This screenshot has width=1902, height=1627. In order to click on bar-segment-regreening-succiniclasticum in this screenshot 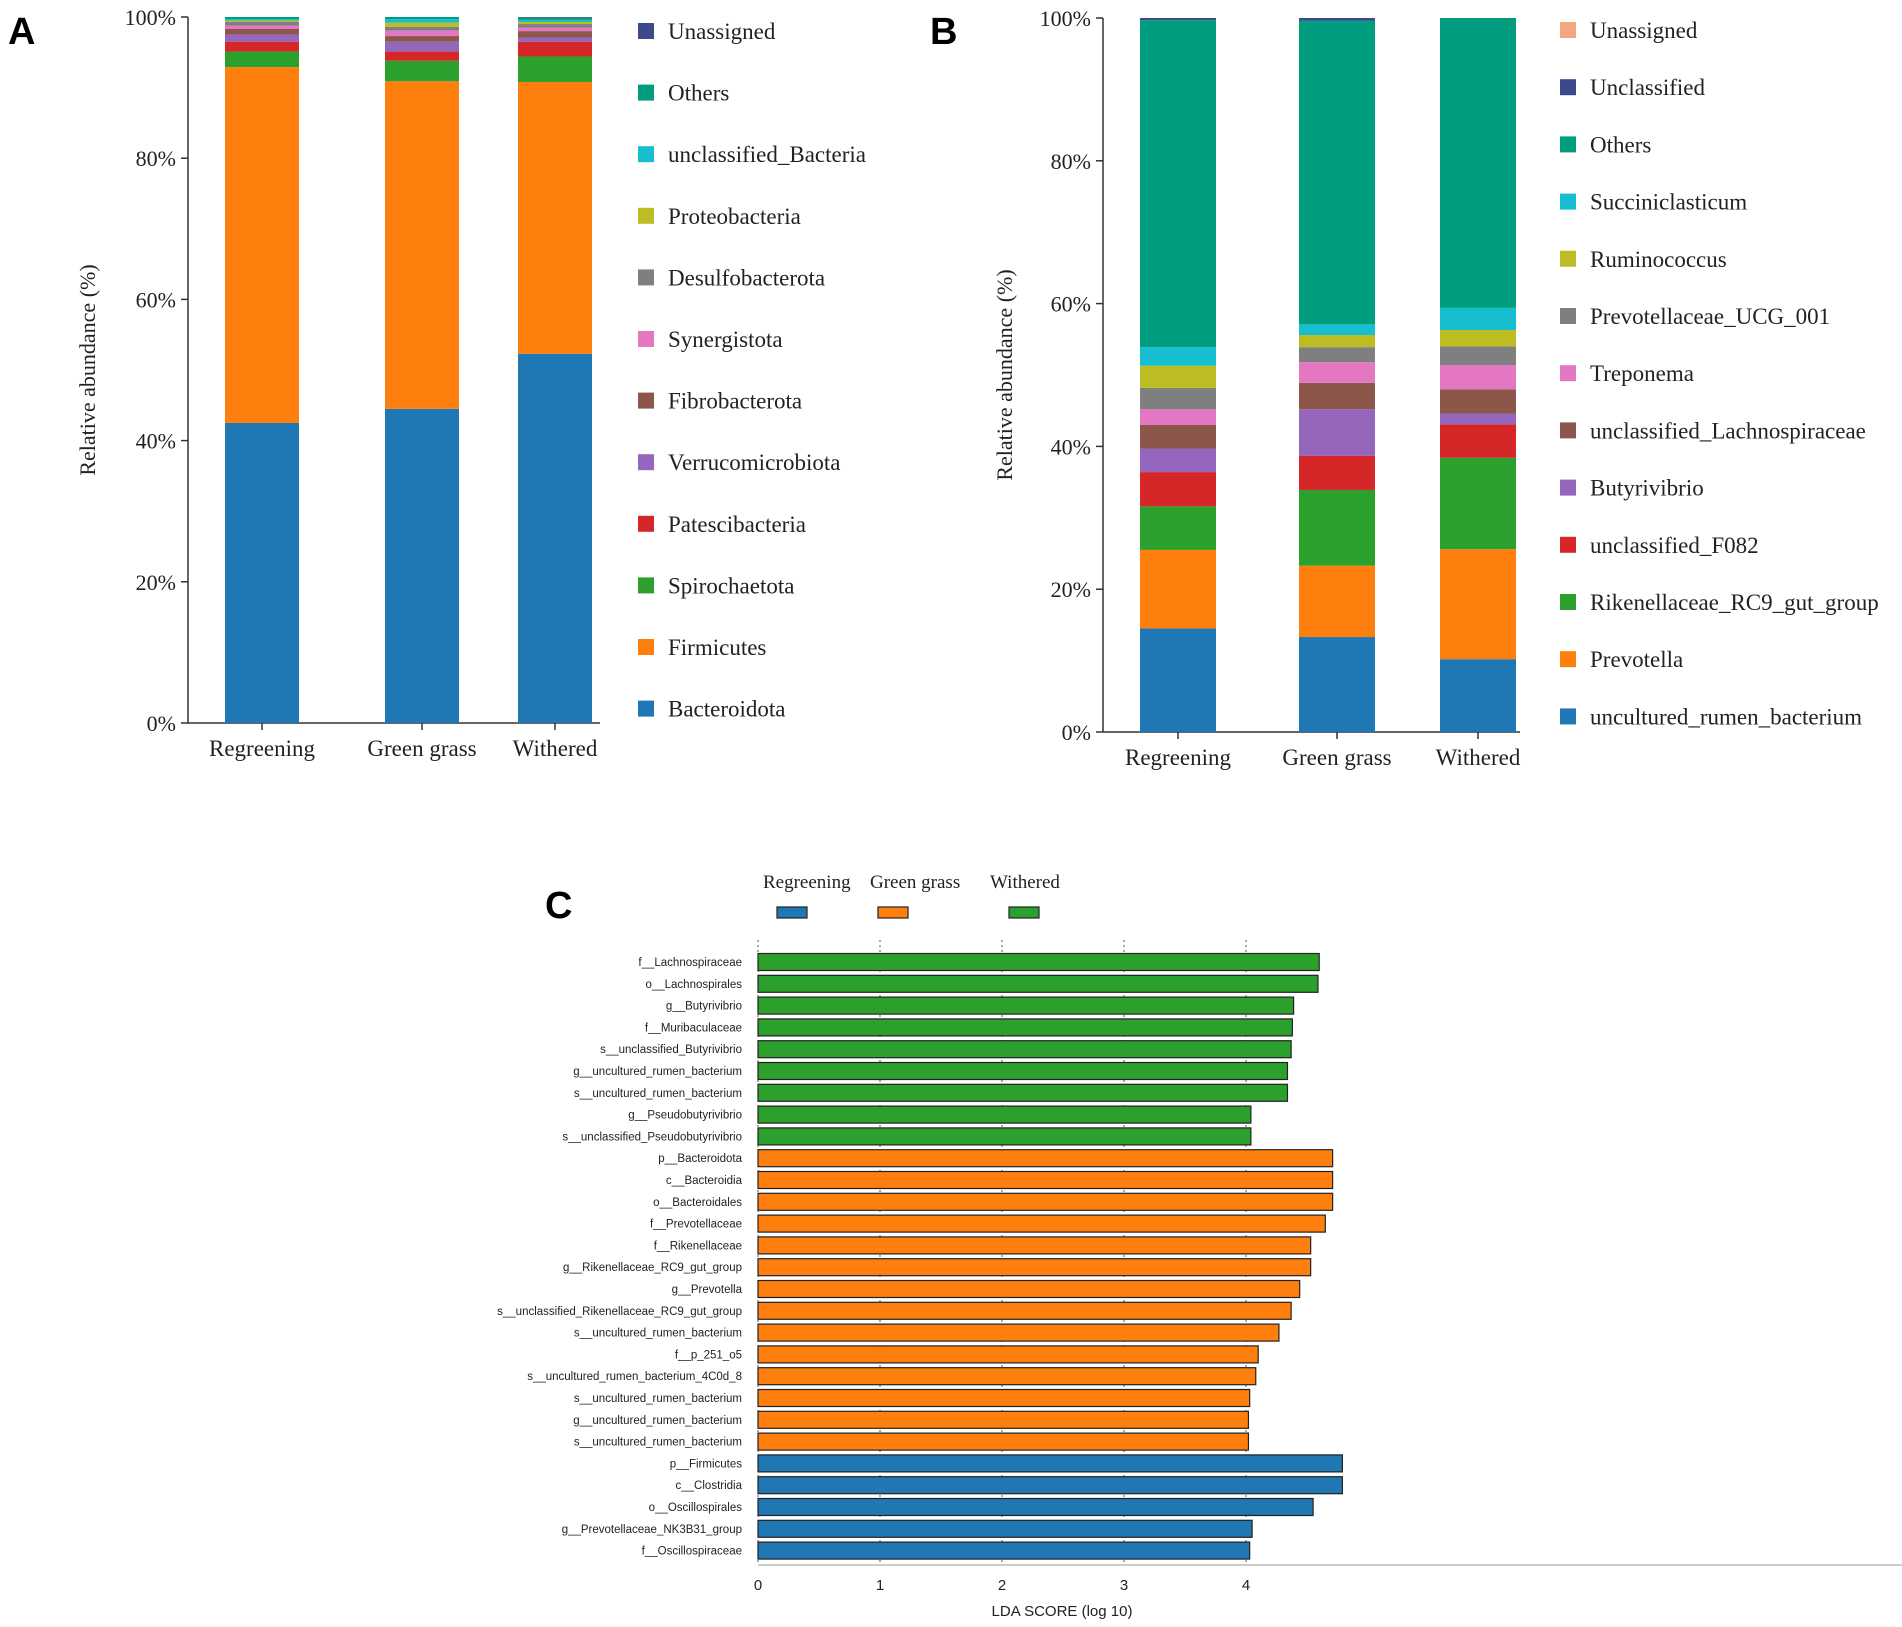, I will do `click(1178, 356)`.